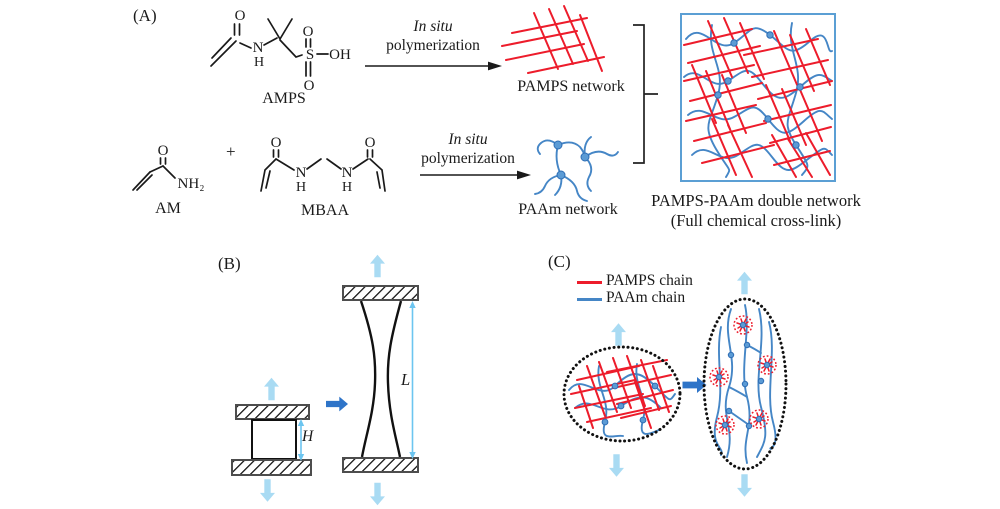  What do you see at coordinates (433, 26) in the screenshot?
I see `reaction1-line1: In situ` at bounding box center [433, 26].